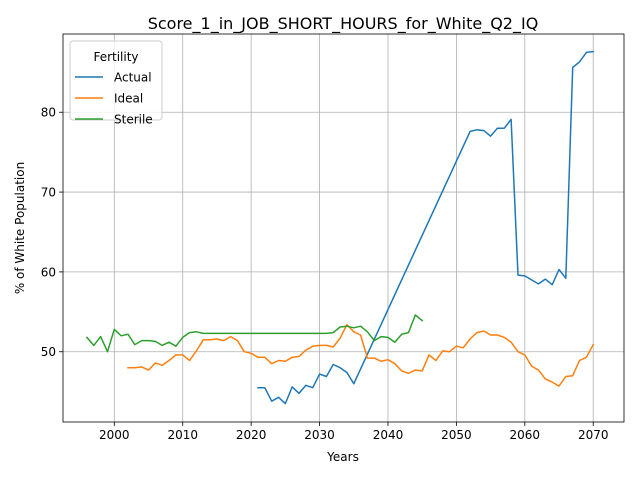  What do you see at coordinates (525, 435) in the screenshot?
I see `x-tick-label: 2060` at bounding box center [525, 435].